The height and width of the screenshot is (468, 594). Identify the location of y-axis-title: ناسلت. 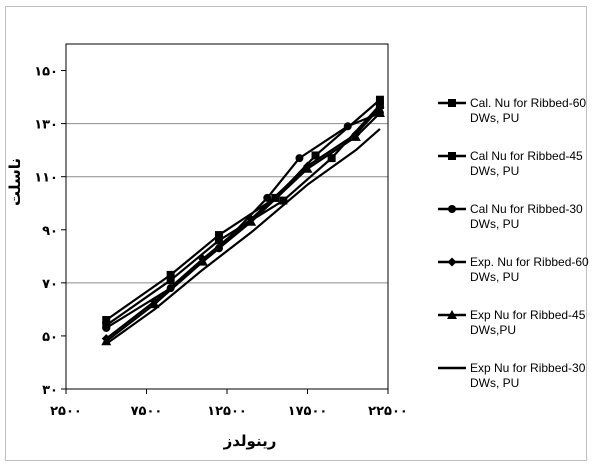
(15, 182).